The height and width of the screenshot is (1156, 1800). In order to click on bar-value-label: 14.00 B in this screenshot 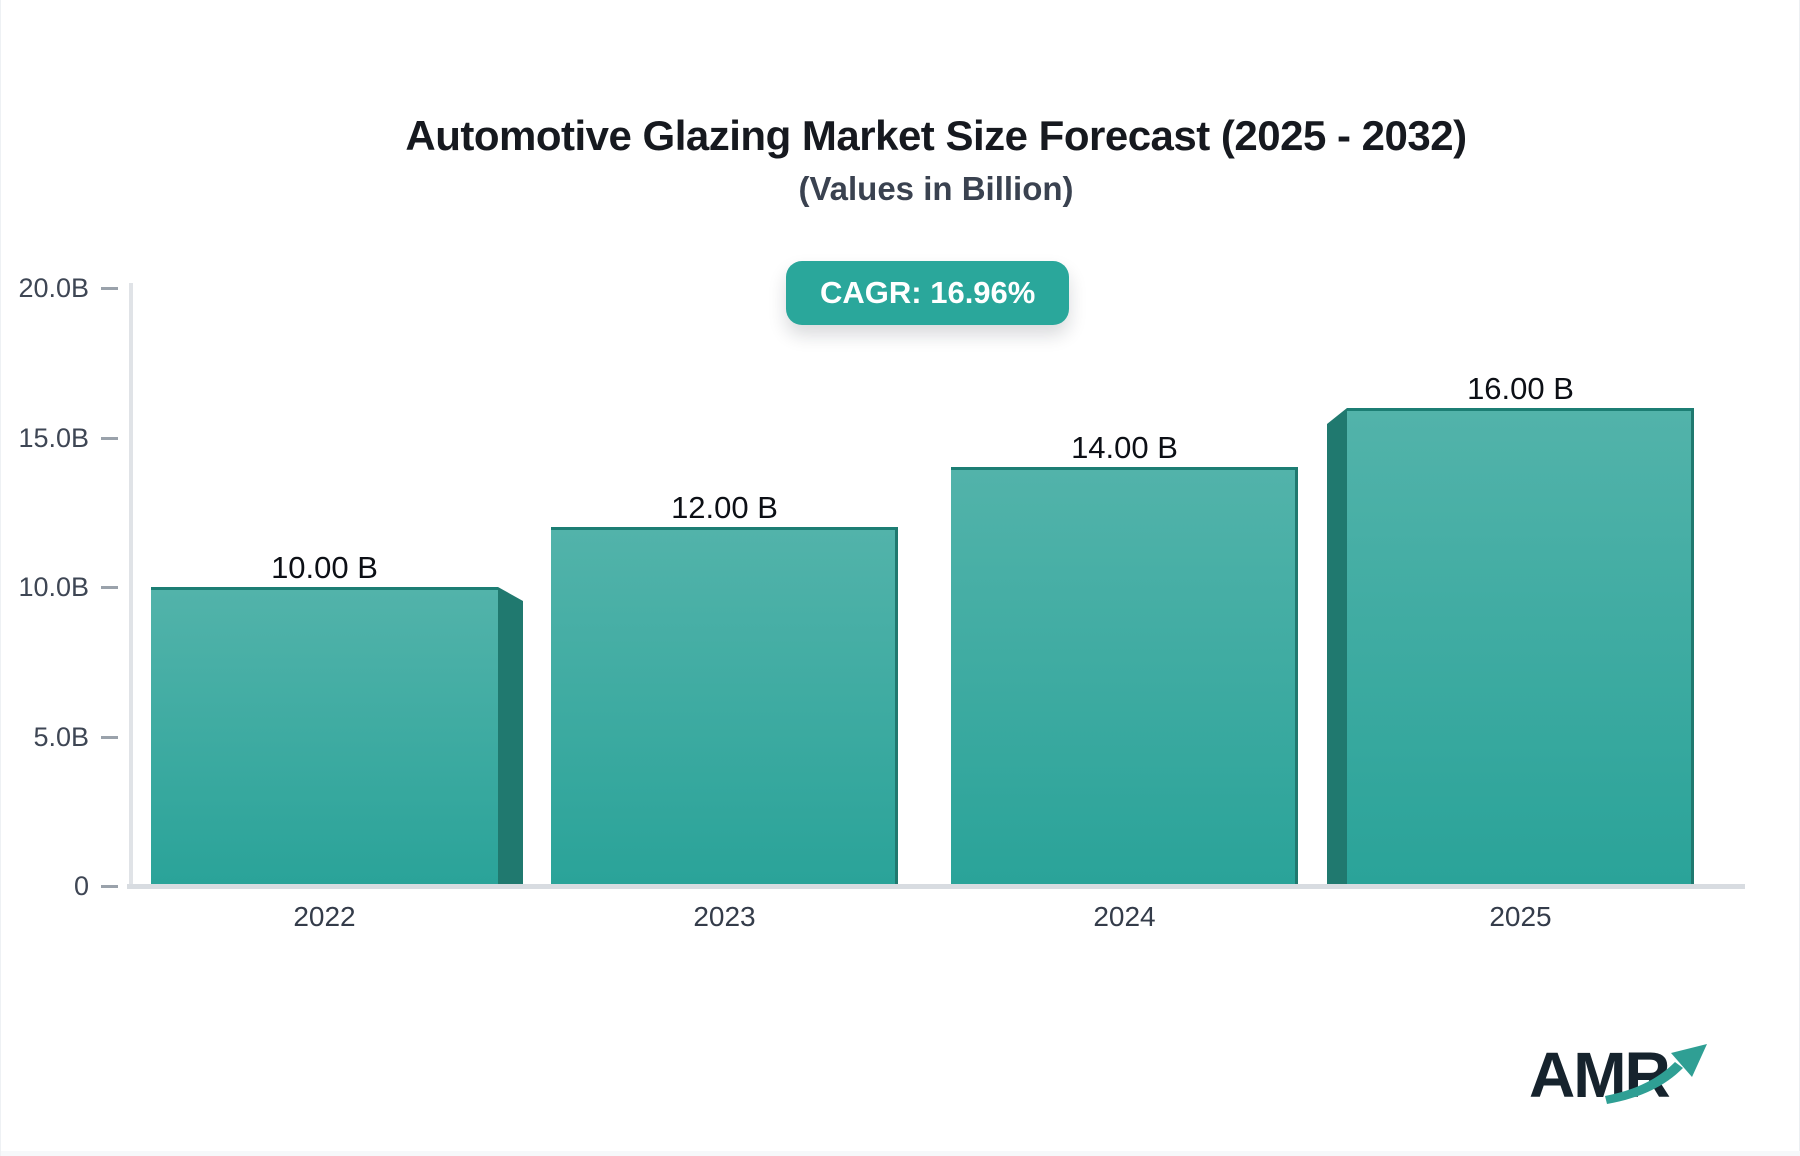, I will do `click(1124, 447)`.